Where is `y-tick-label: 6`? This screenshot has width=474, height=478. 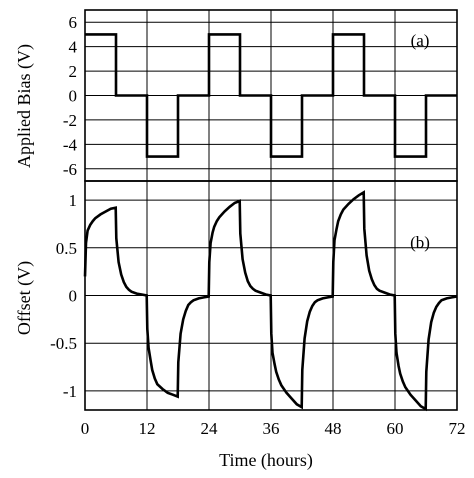 y-tick-label: 6 is located at coordinates (73, 22).